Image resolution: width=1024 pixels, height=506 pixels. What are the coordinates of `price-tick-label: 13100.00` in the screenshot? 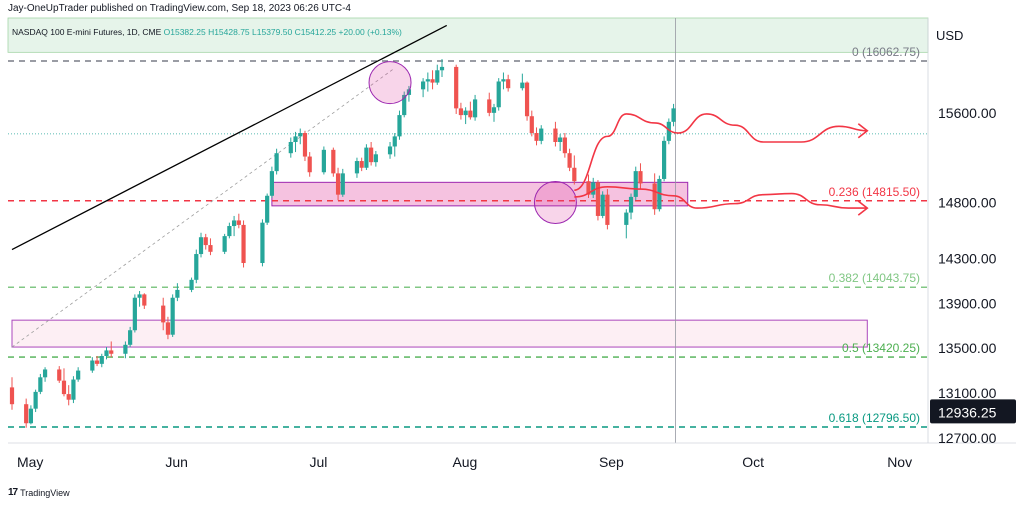 It's located at (967, 393).